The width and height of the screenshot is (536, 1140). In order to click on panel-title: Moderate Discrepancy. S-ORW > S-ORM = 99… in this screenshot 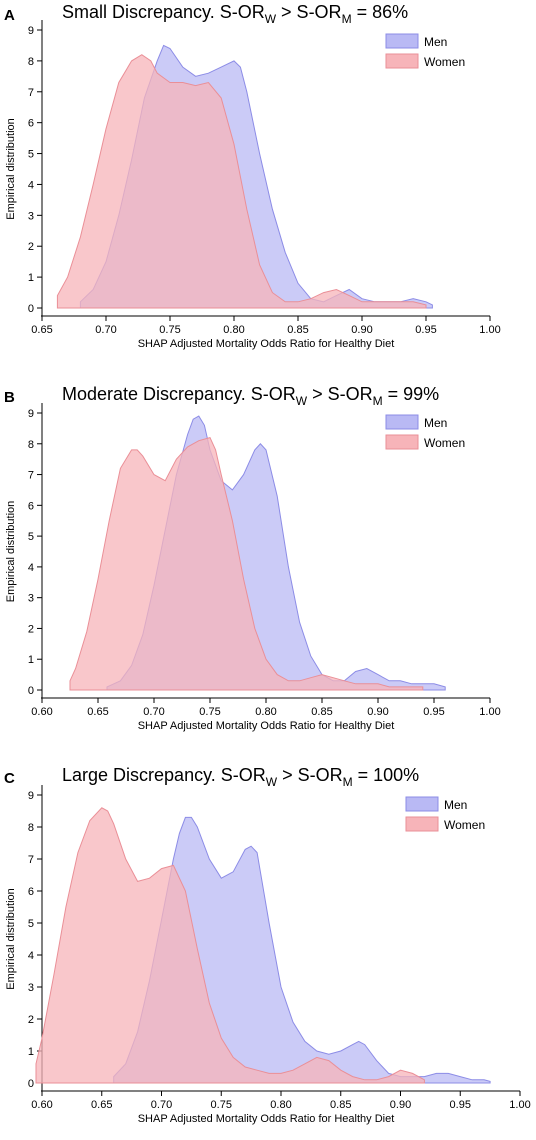, I will do `click(250, 396)`.